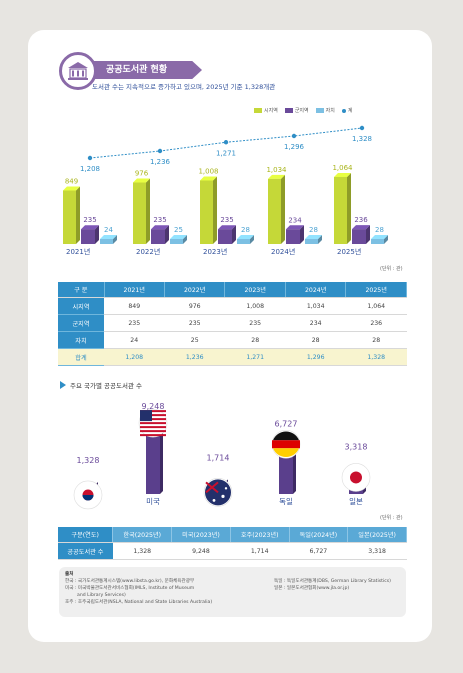 Image resolution: width=463 pixels, height=673 pixels. What do you see at coordinates (356, 501) in the screenshot?
I see `country-name-label: 일본` at bounding box center [356, 501].